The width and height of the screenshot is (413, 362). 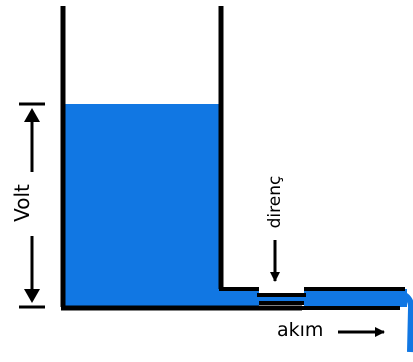 I want to click on resistance-water, so click(x=281, y=299).